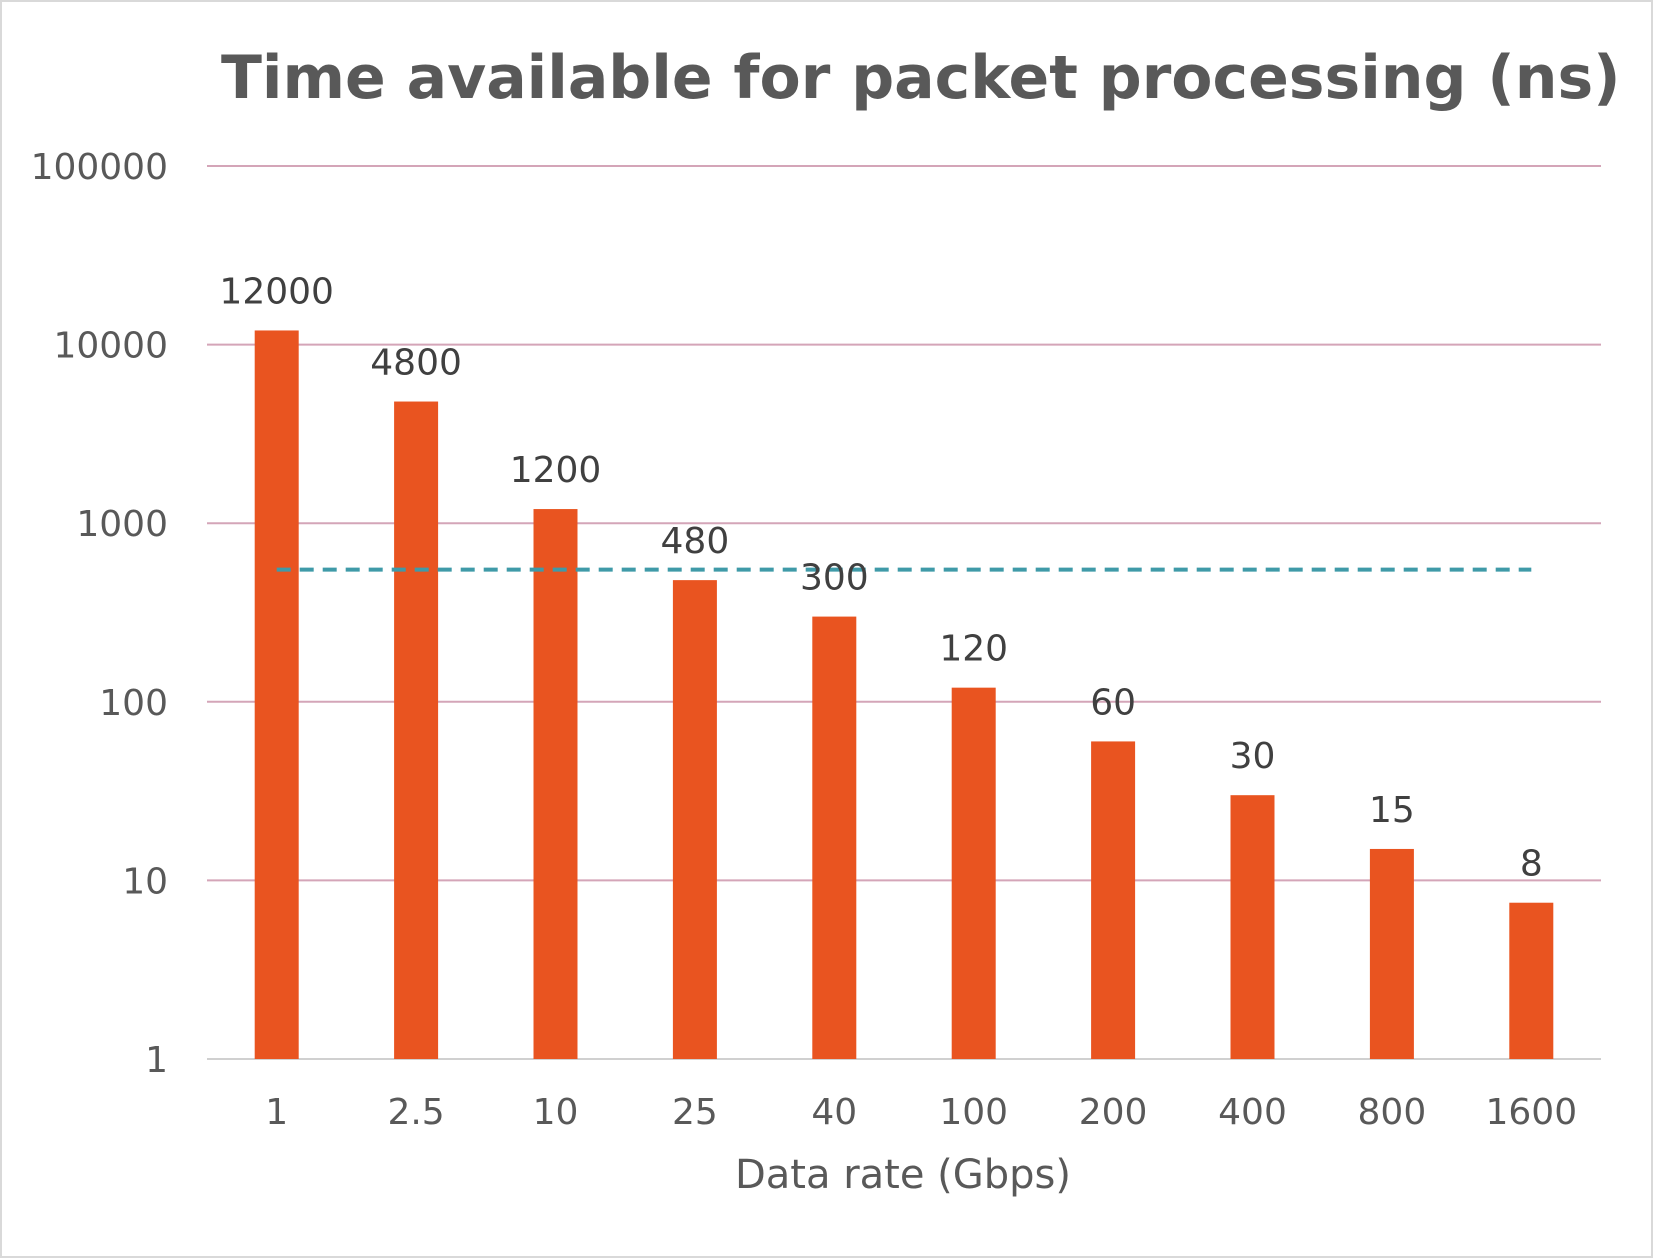  What do you see at coordinates (145, 881) in the screenshot?
I see `y-tick-label: 10` at bounding box center [145, 881].